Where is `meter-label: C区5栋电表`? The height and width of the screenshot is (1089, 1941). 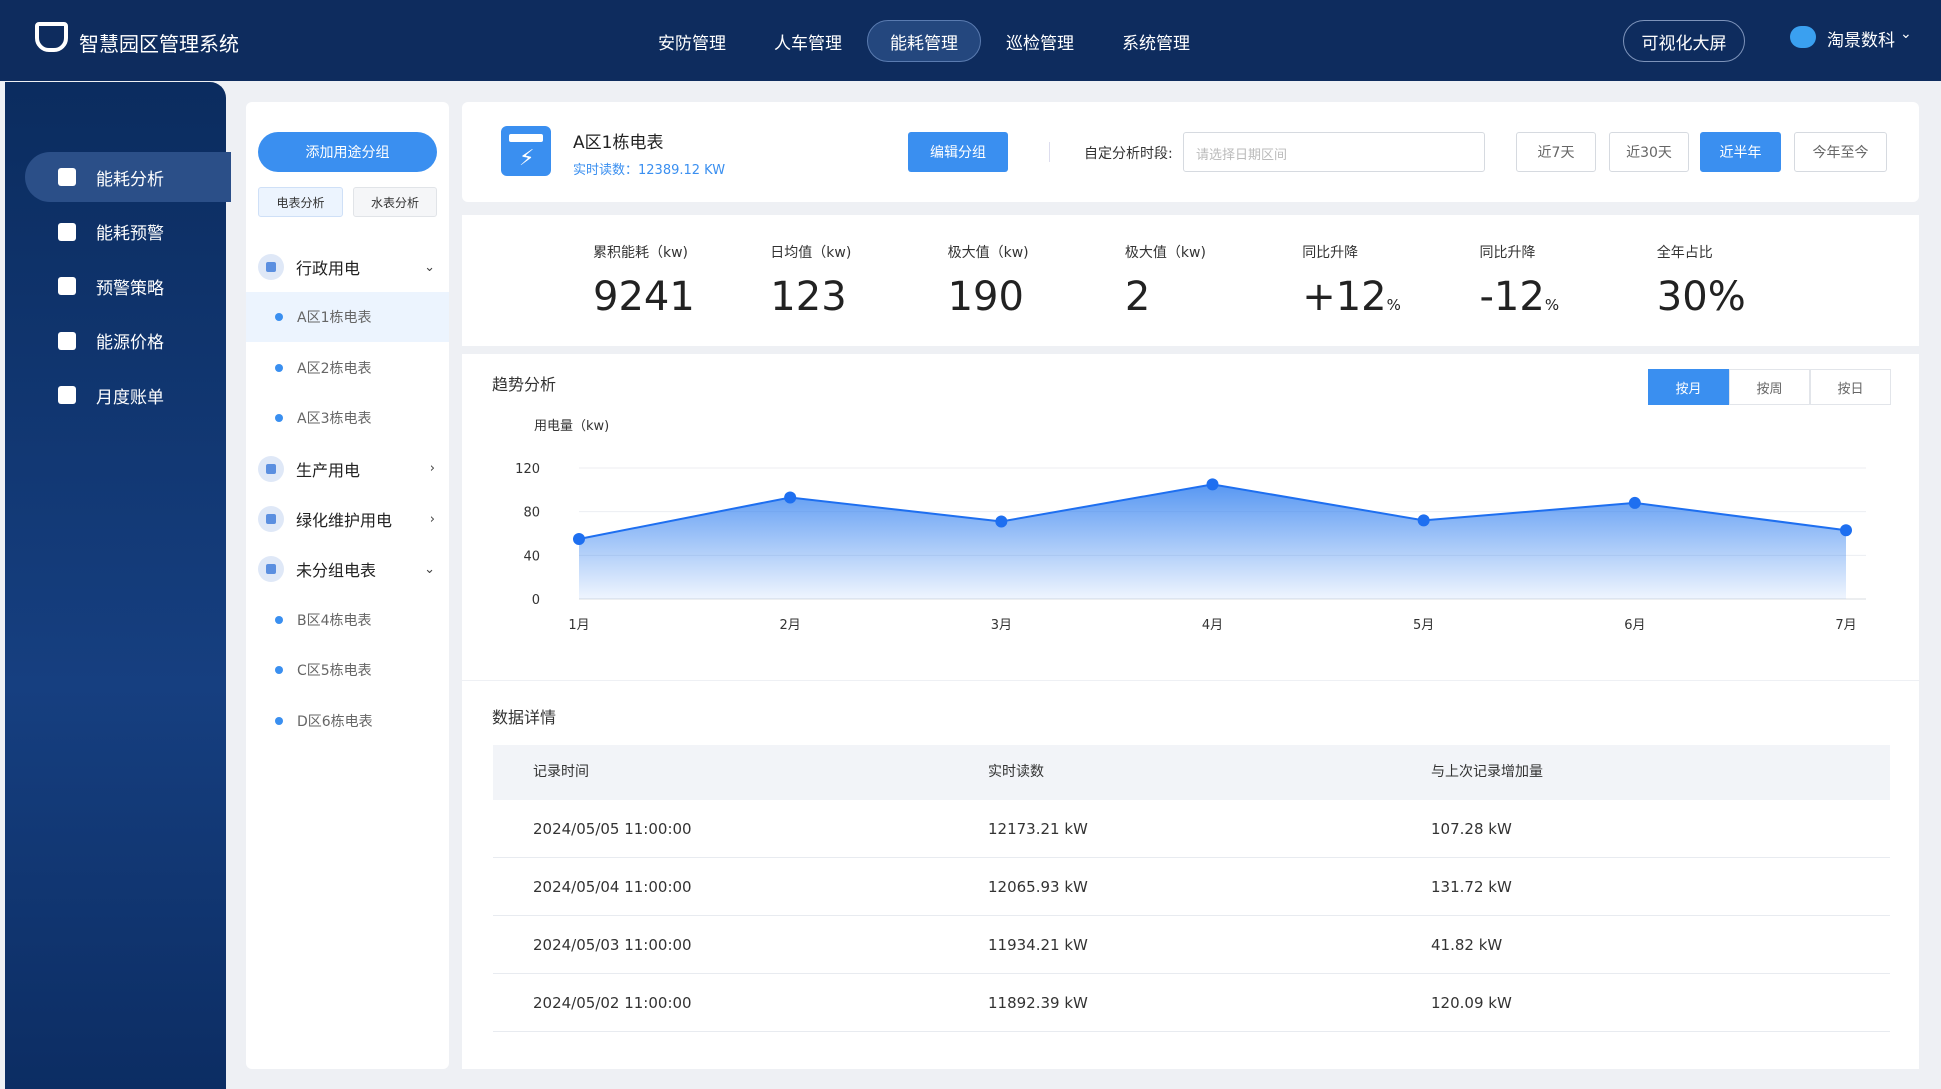
meter-label: C区5栋电表 is located at coordinates (334, 671).